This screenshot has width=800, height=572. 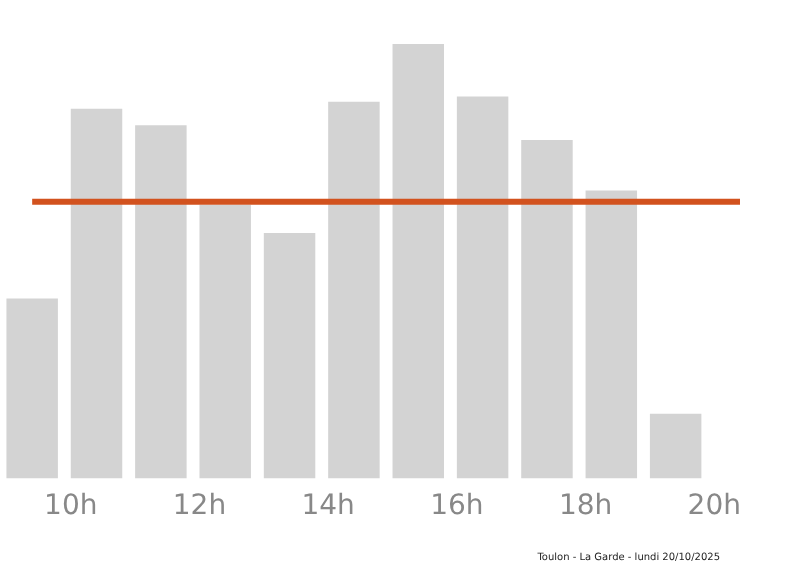 What do you see at coordinates (328, 506) in the screenshot?
I see `x-tick-label: 14h` at bounding box center [328, 506].